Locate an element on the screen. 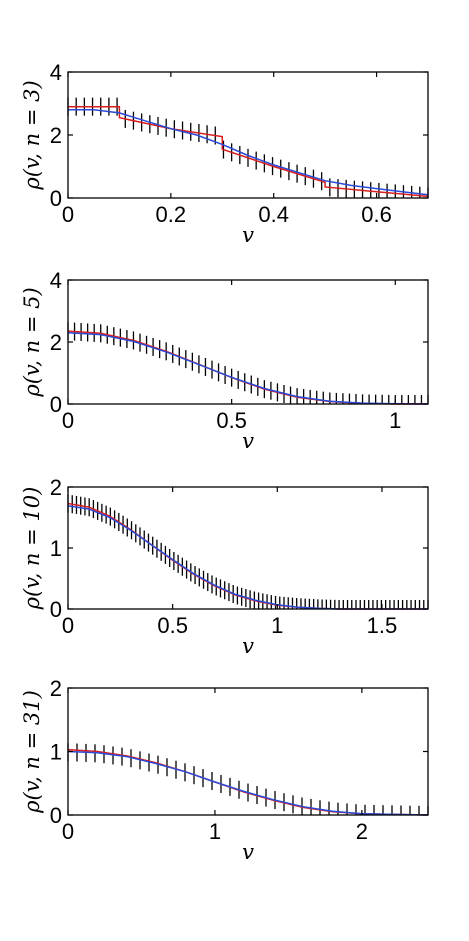 Image resolution: width=469 pixels, height=941 pixels. y-axis-label: ρ(v, n = 31) is located at coordinates (32, 752).